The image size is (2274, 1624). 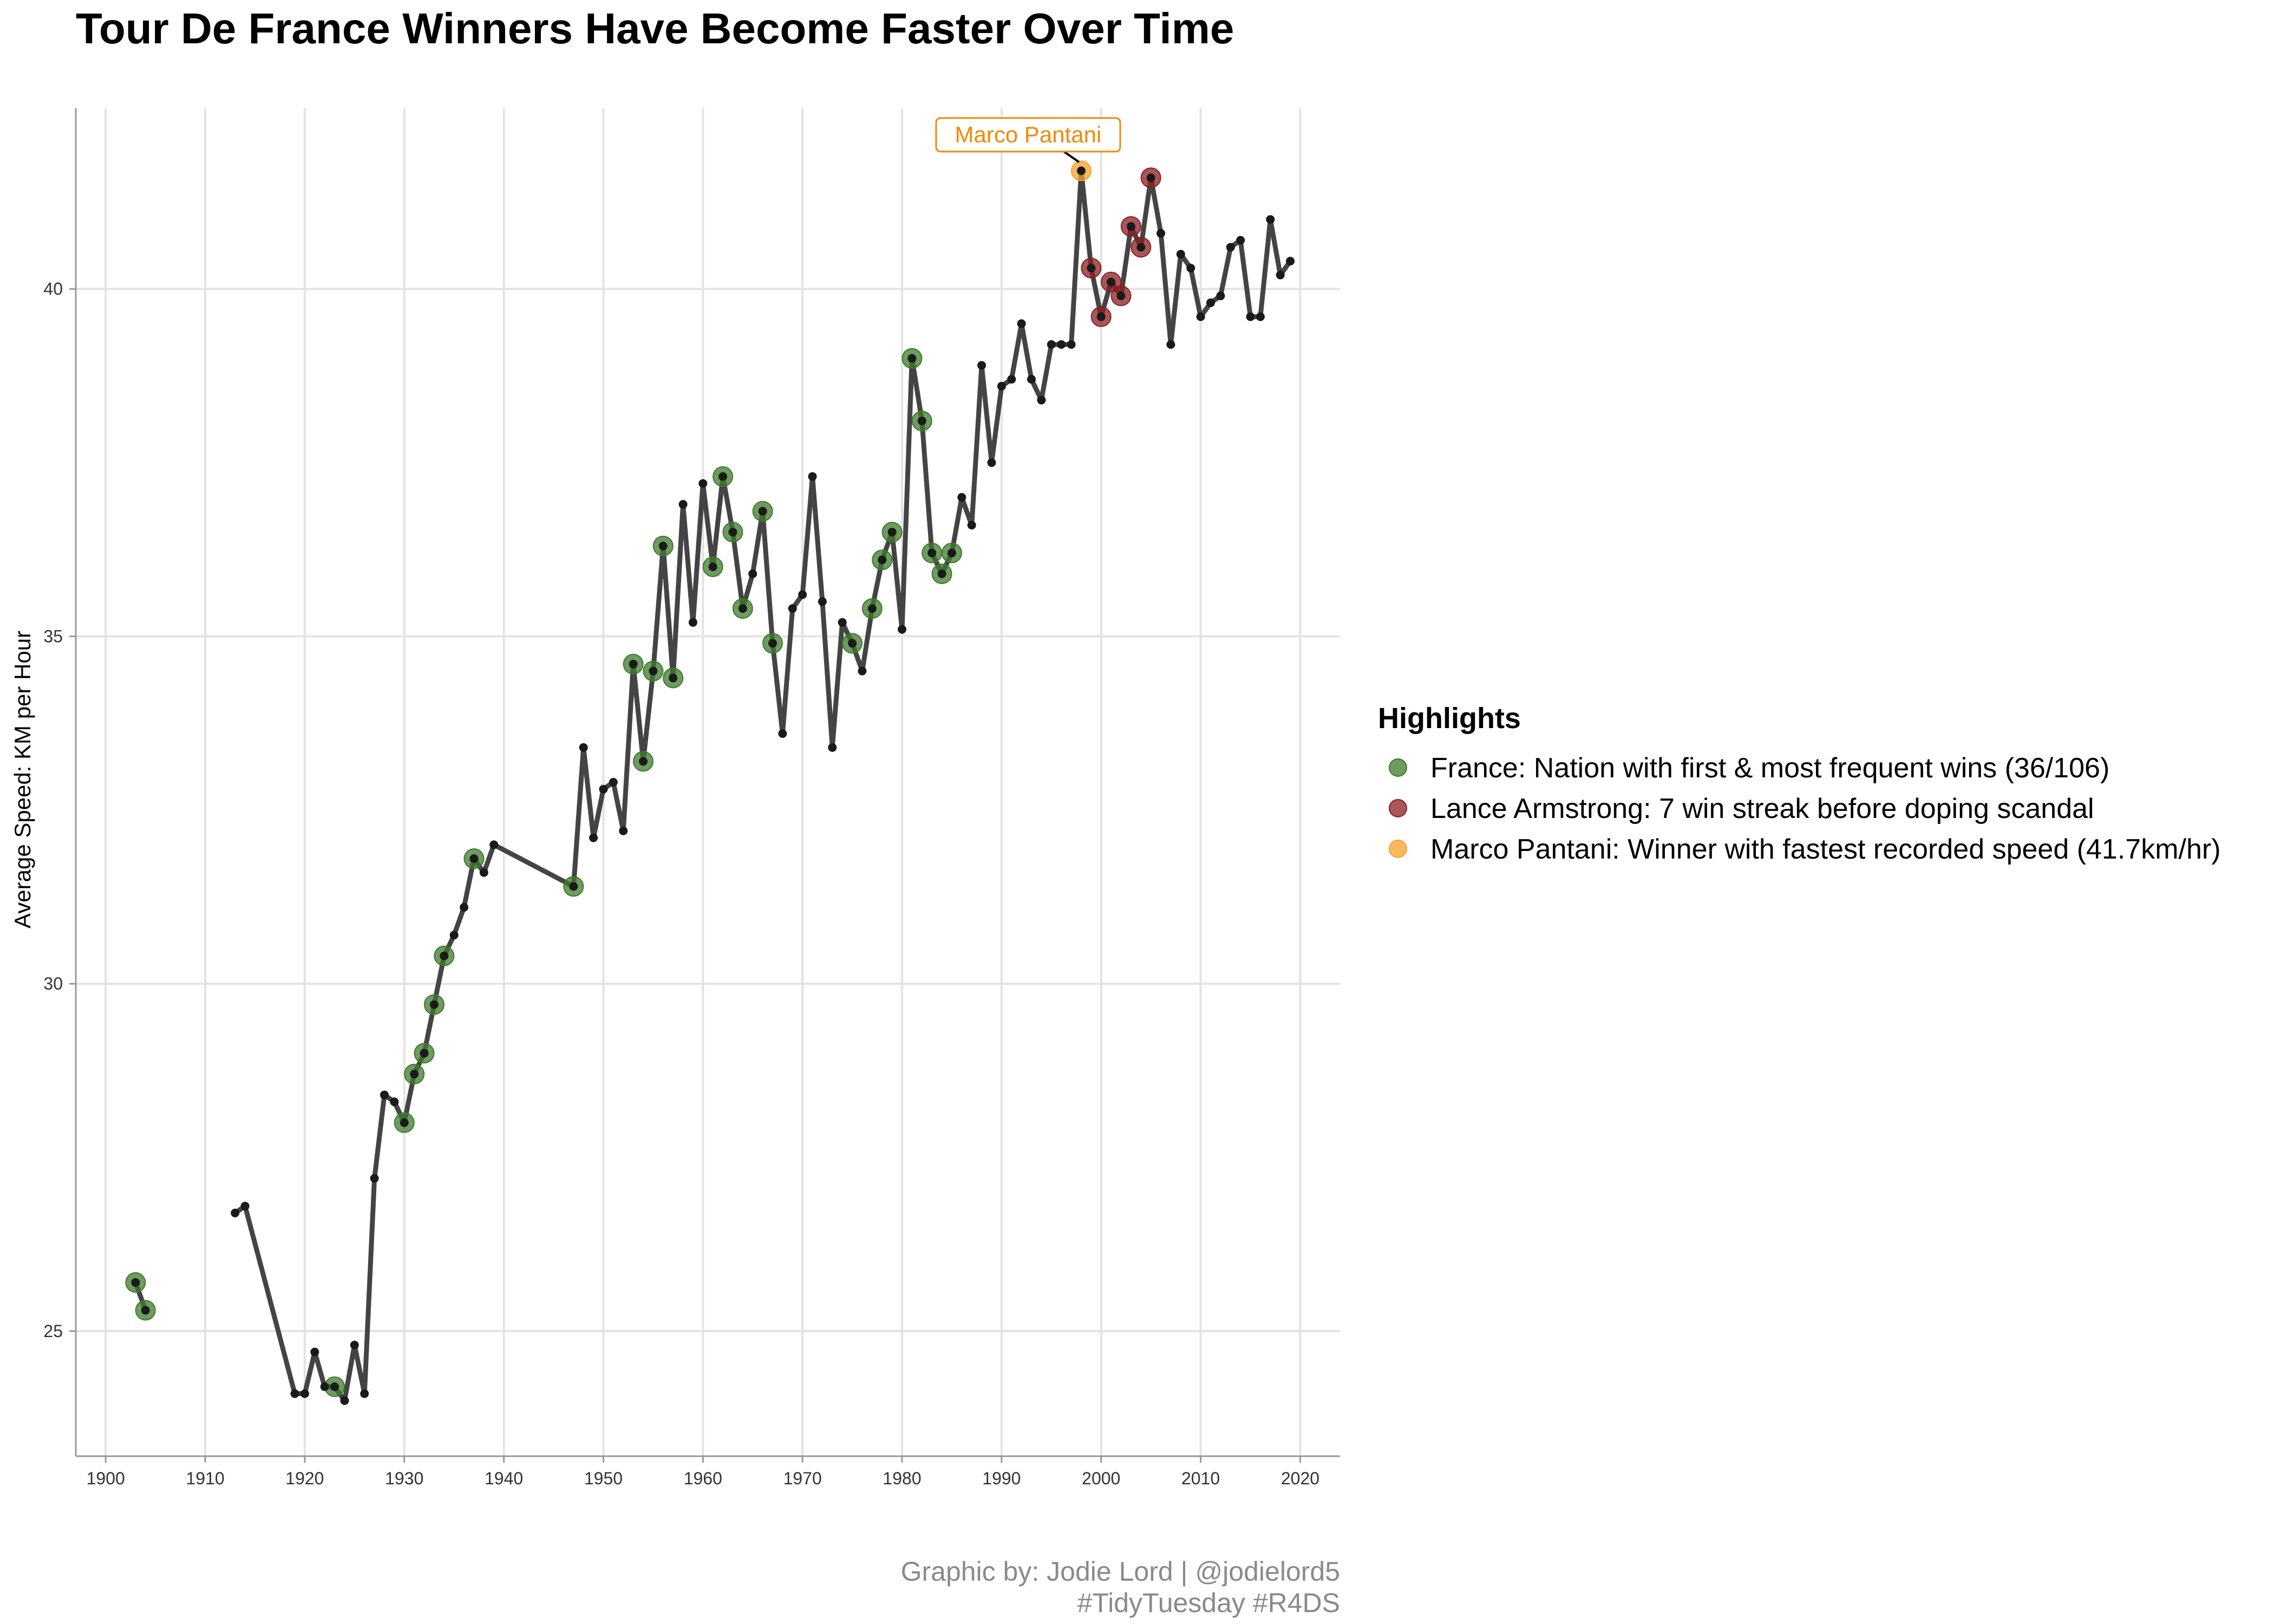 What do you see at coordinates (504, 1479) in the screenshot?
I see `x-tick-label: 1940` at bounding box center [504, 1479].